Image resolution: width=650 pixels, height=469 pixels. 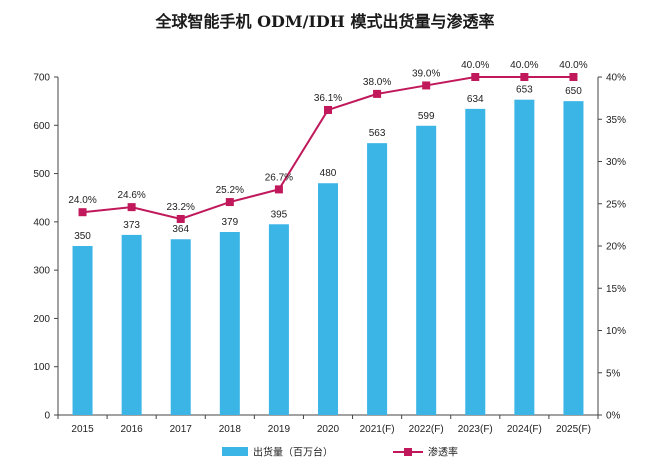 I want to click on line-value-label: 25.2%, so click(x=230, y=190).